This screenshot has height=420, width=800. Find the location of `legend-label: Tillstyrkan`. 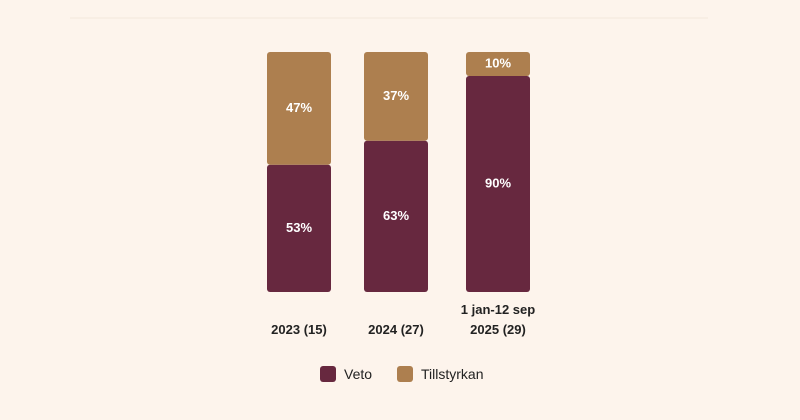

legend-label: Tillstyrkan is located at coordinates (452, 374).